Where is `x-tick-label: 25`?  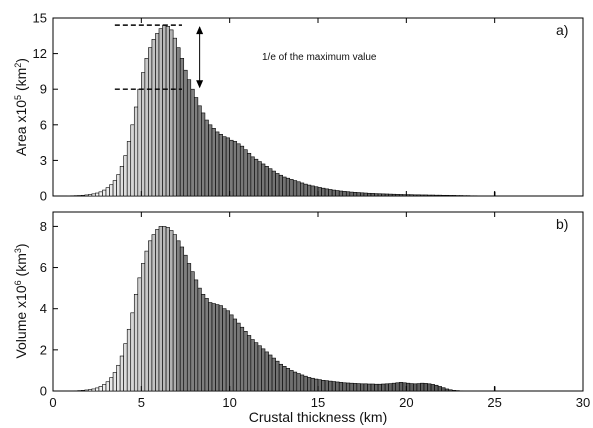 x-tick-label: 25 is located at coordinates (494, 402).